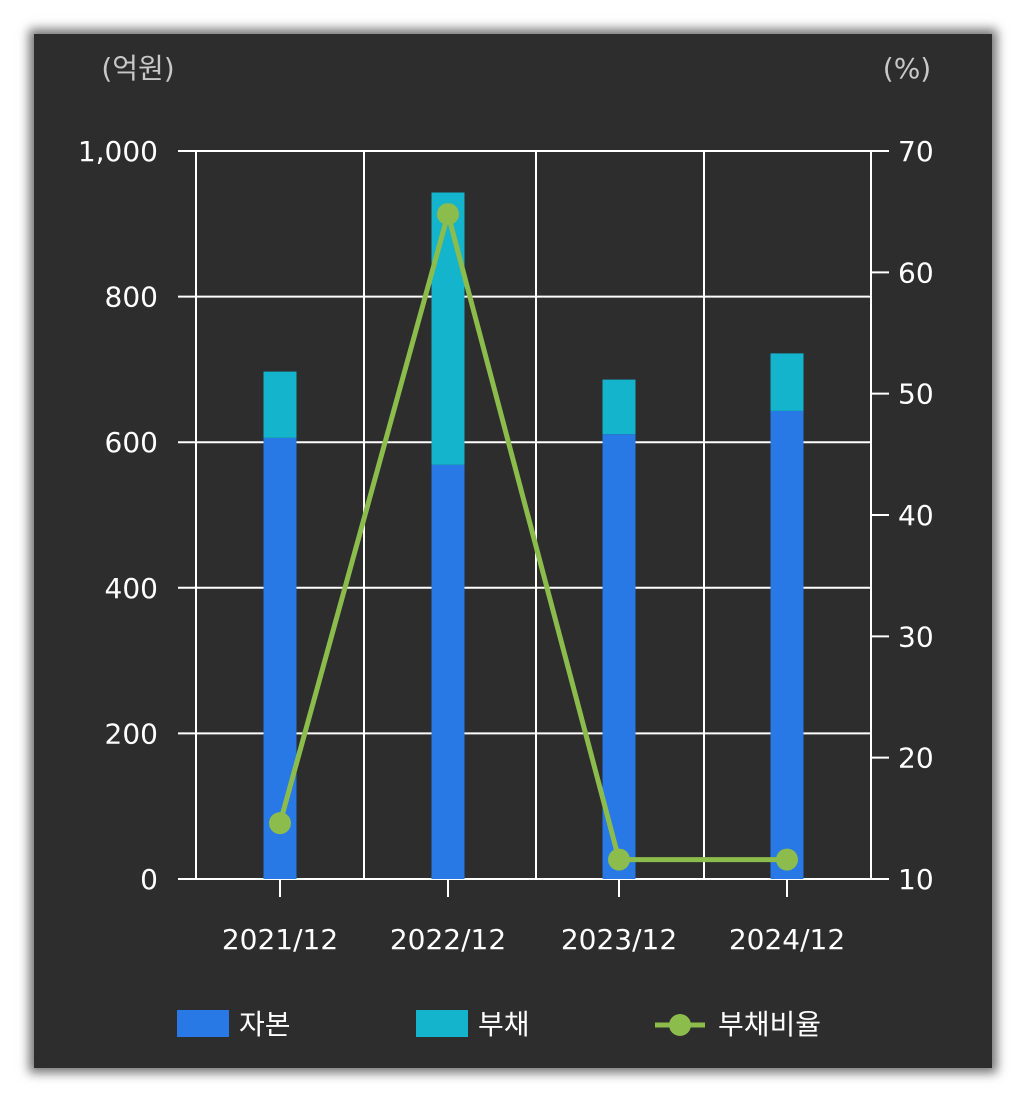 This screenshot has width=1026, height=1103. I want to click on y-right-tick-label: 10, so click(916, 879).